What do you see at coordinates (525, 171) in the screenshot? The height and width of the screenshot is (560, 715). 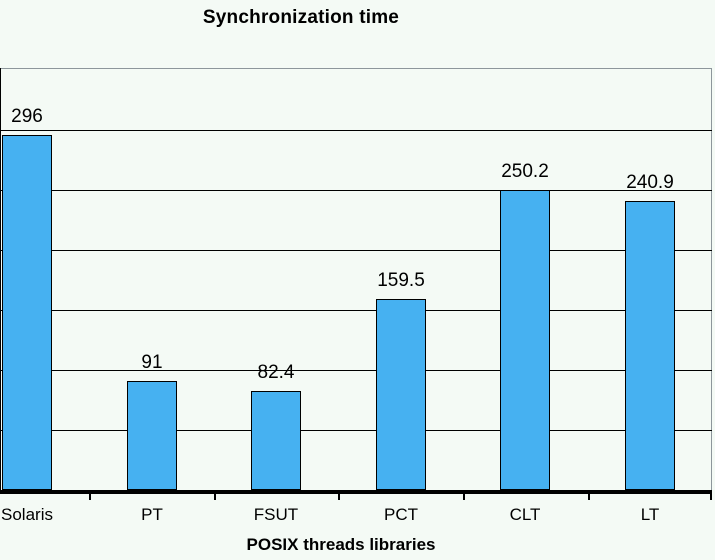 I see `bar-value-label: 250.2` at bounding box center [525, 171].